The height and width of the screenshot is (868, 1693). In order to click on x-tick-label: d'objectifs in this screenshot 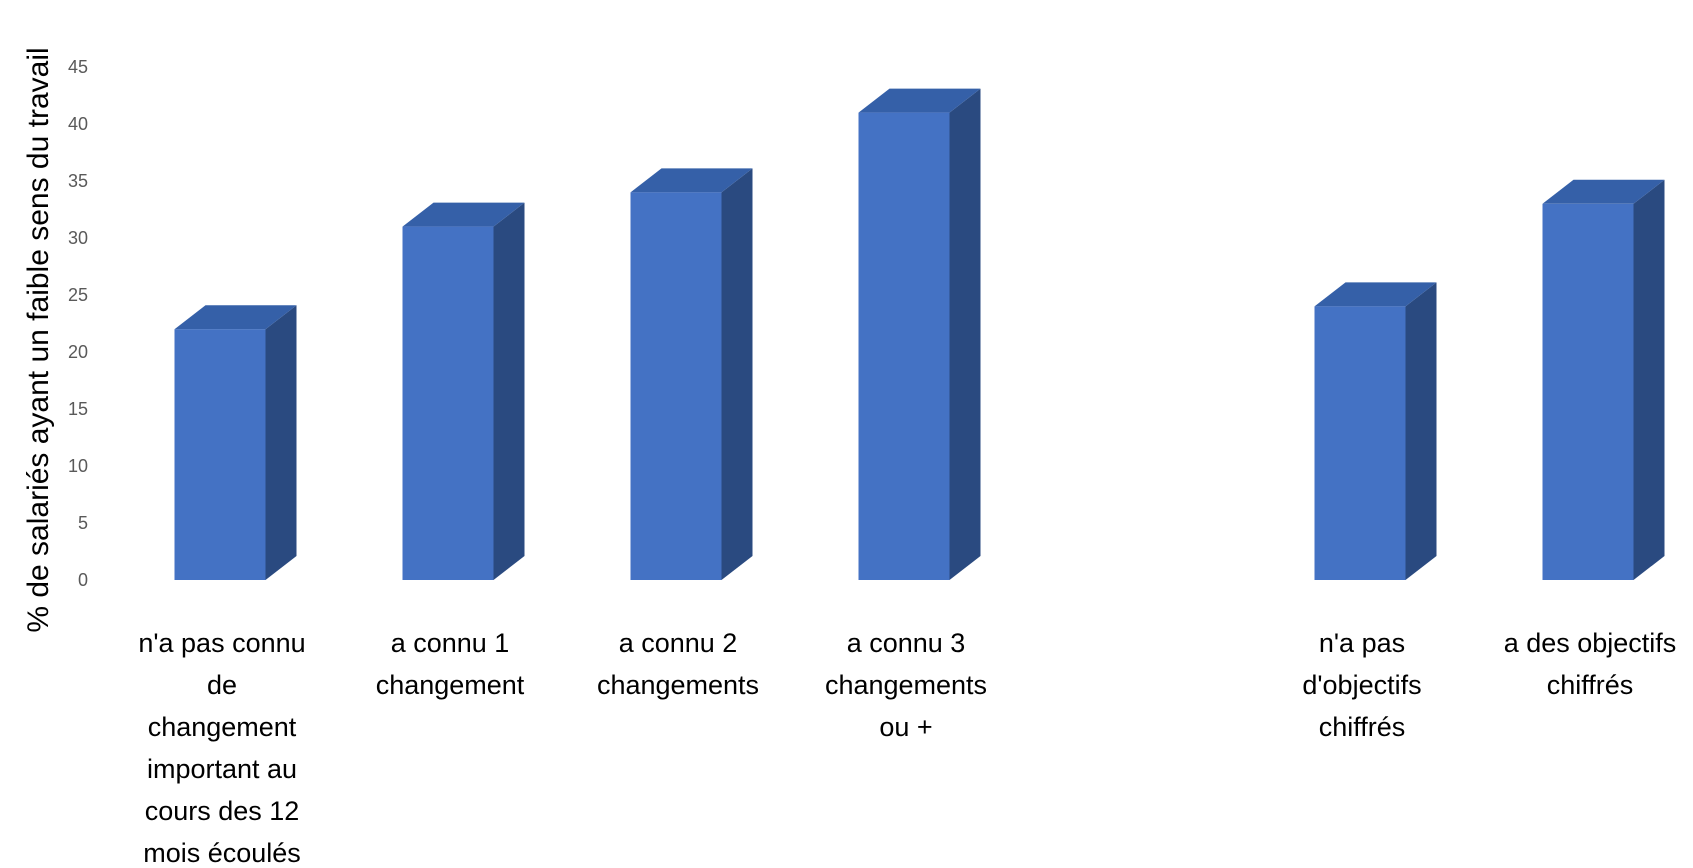, I will do `click(1361, 685)`.